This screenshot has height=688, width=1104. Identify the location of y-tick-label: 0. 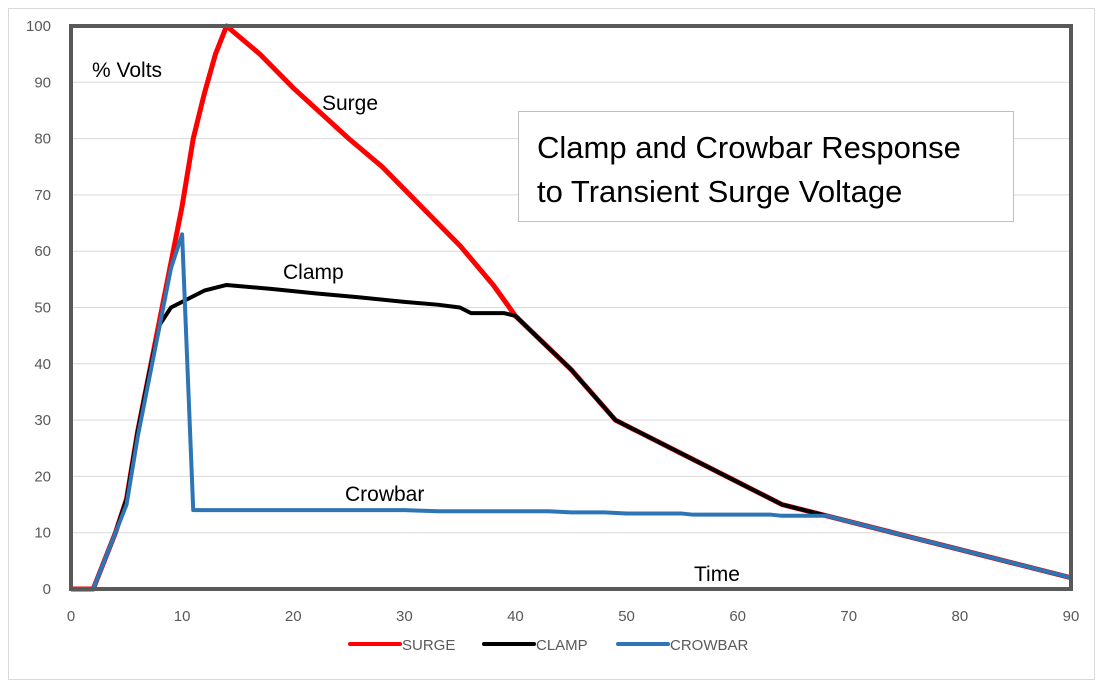
(47, 589).